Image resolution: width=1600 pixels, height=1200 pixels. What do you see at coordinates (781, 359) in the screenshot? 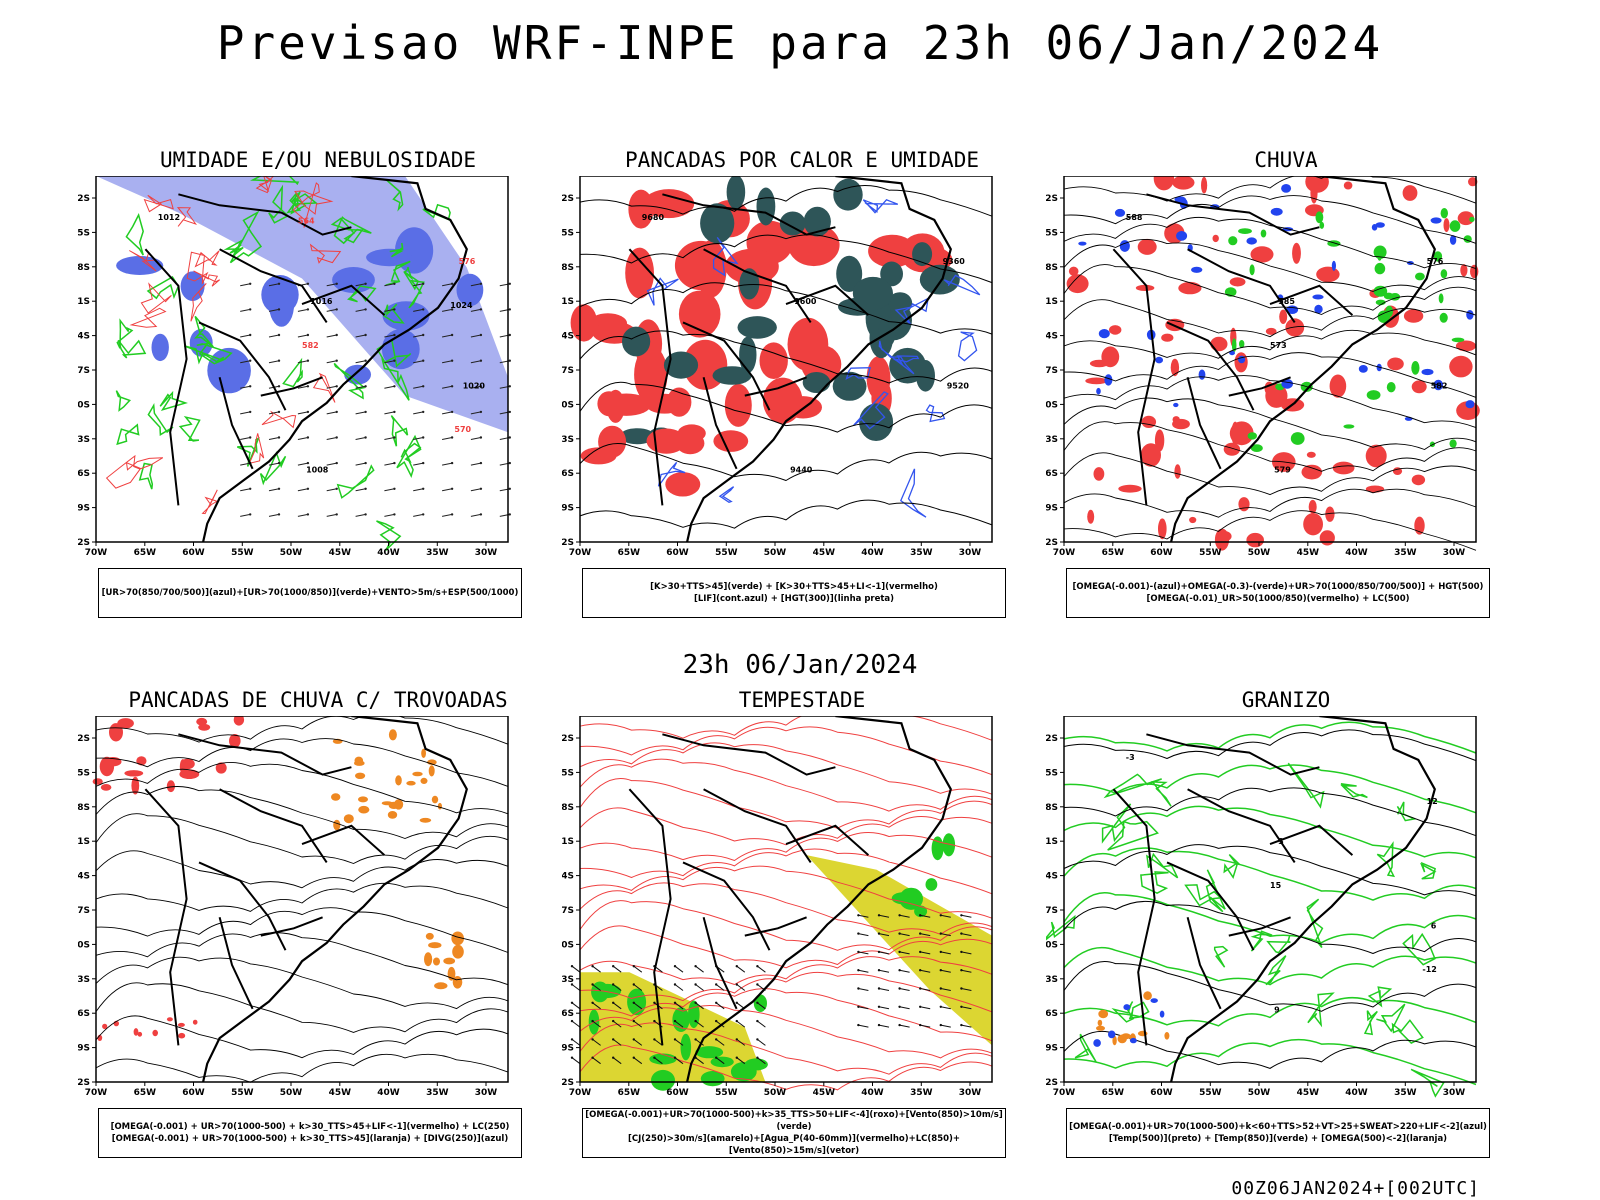
I see `map-layers` at bounding box center [781, 359].